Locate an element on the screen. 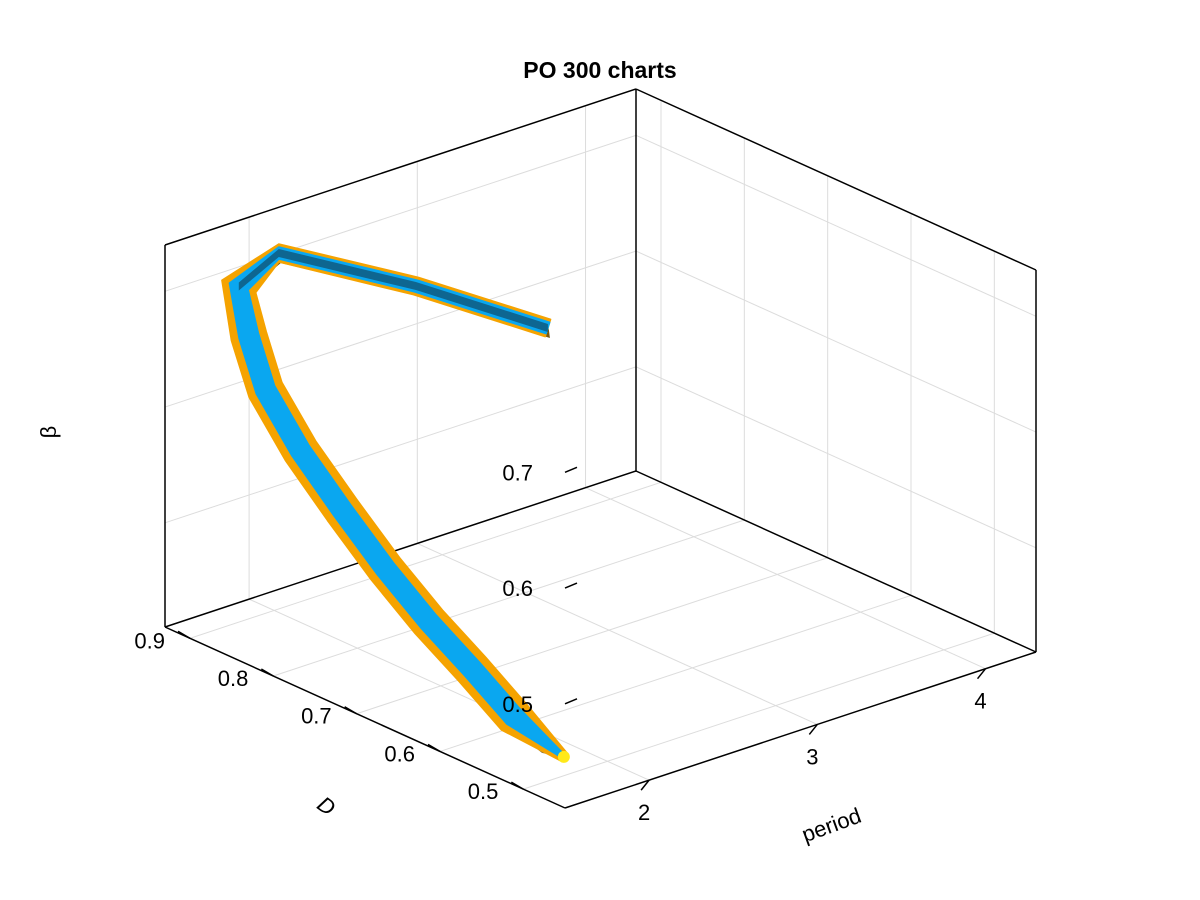 This screenshot has height=900, width=1200. chart-title: PO 300 charts is located at coordinates (599, 70).